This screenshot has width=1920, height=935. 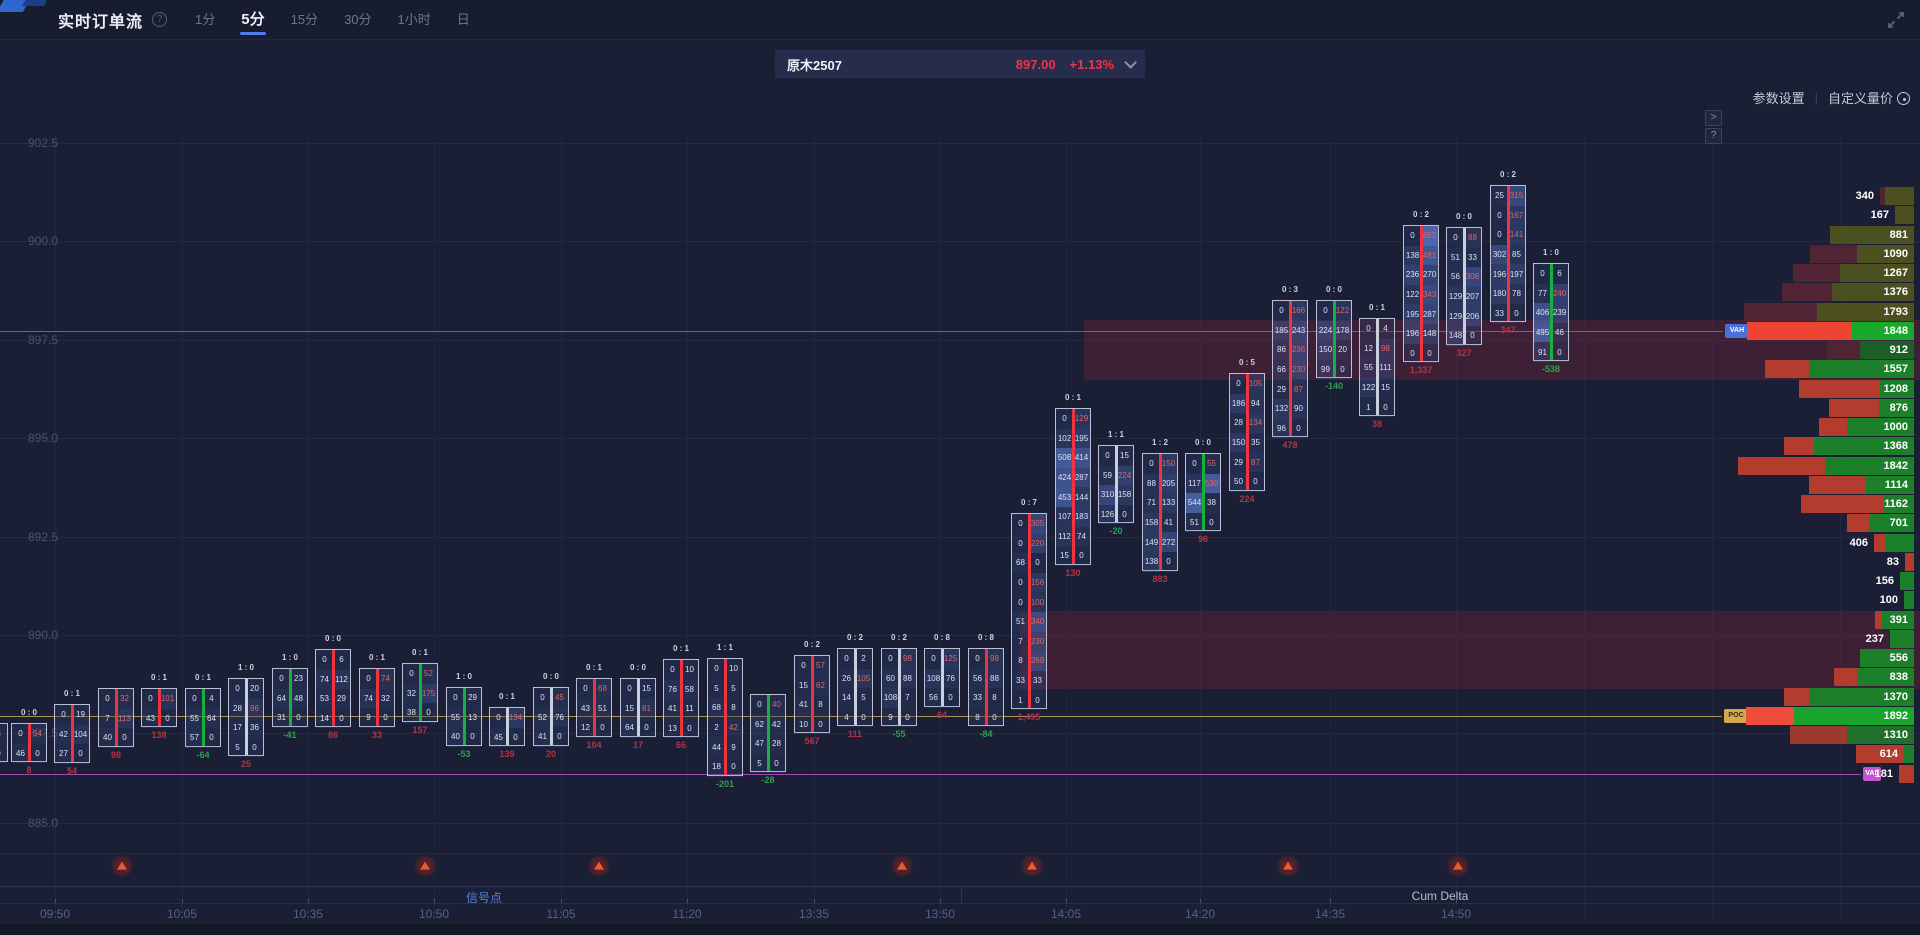 I want to click on cum-delta-pane-title: Cum Delta, so click(x=1440, y=896).